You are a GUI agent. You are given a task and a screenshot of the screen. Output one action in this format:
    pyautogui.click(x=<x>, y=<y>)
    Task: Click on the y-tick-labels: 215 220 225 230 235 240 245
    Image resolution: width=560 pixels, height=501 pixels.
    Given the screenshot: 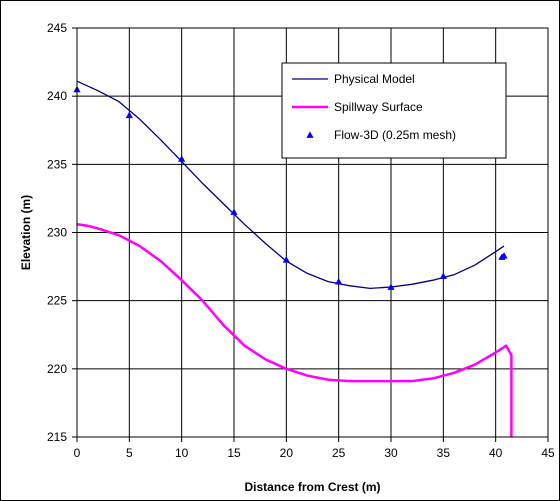 What is the action you would take?
    pyautogui.click(x=62, y=232)
    